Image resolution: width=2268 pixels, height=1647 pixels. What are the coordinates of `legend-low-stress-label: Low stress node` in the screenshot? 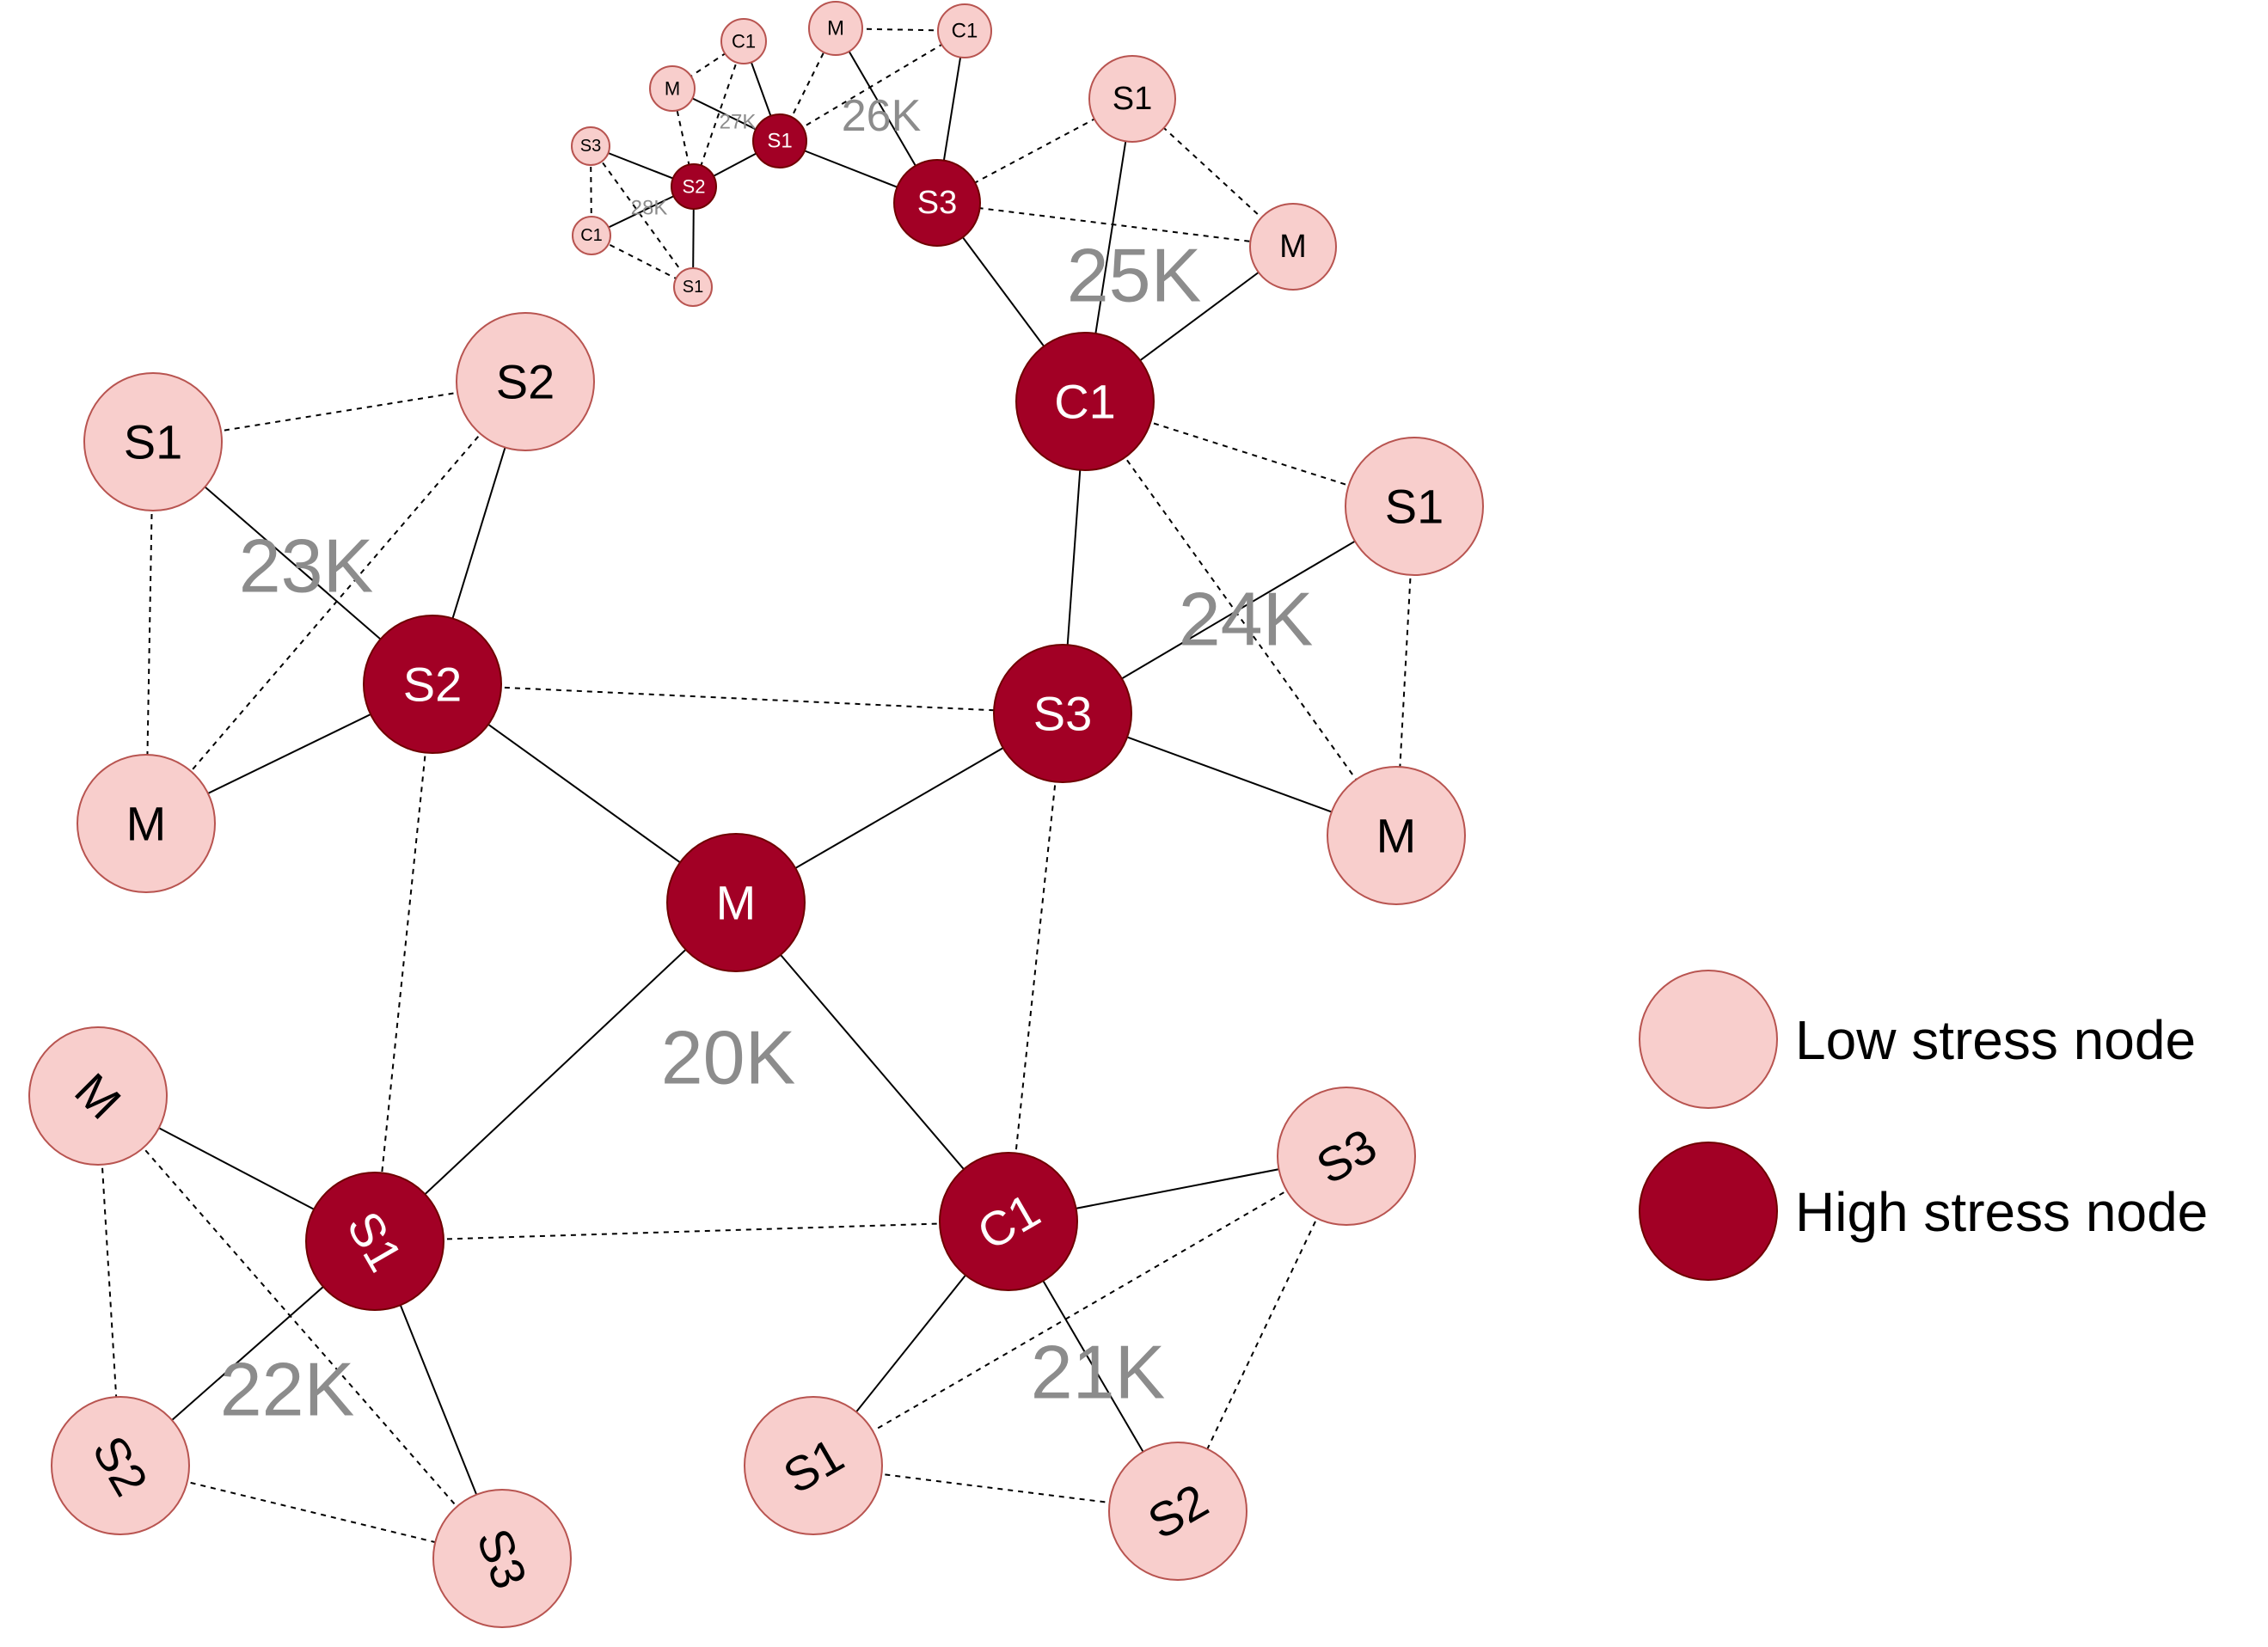 It's located at (1995, 1040).